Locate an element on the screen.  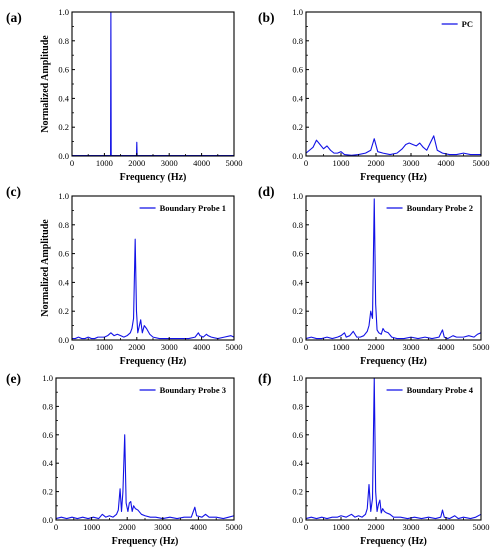
legend-label: Boundary Probe 1 is located at coordinates (193, 208).